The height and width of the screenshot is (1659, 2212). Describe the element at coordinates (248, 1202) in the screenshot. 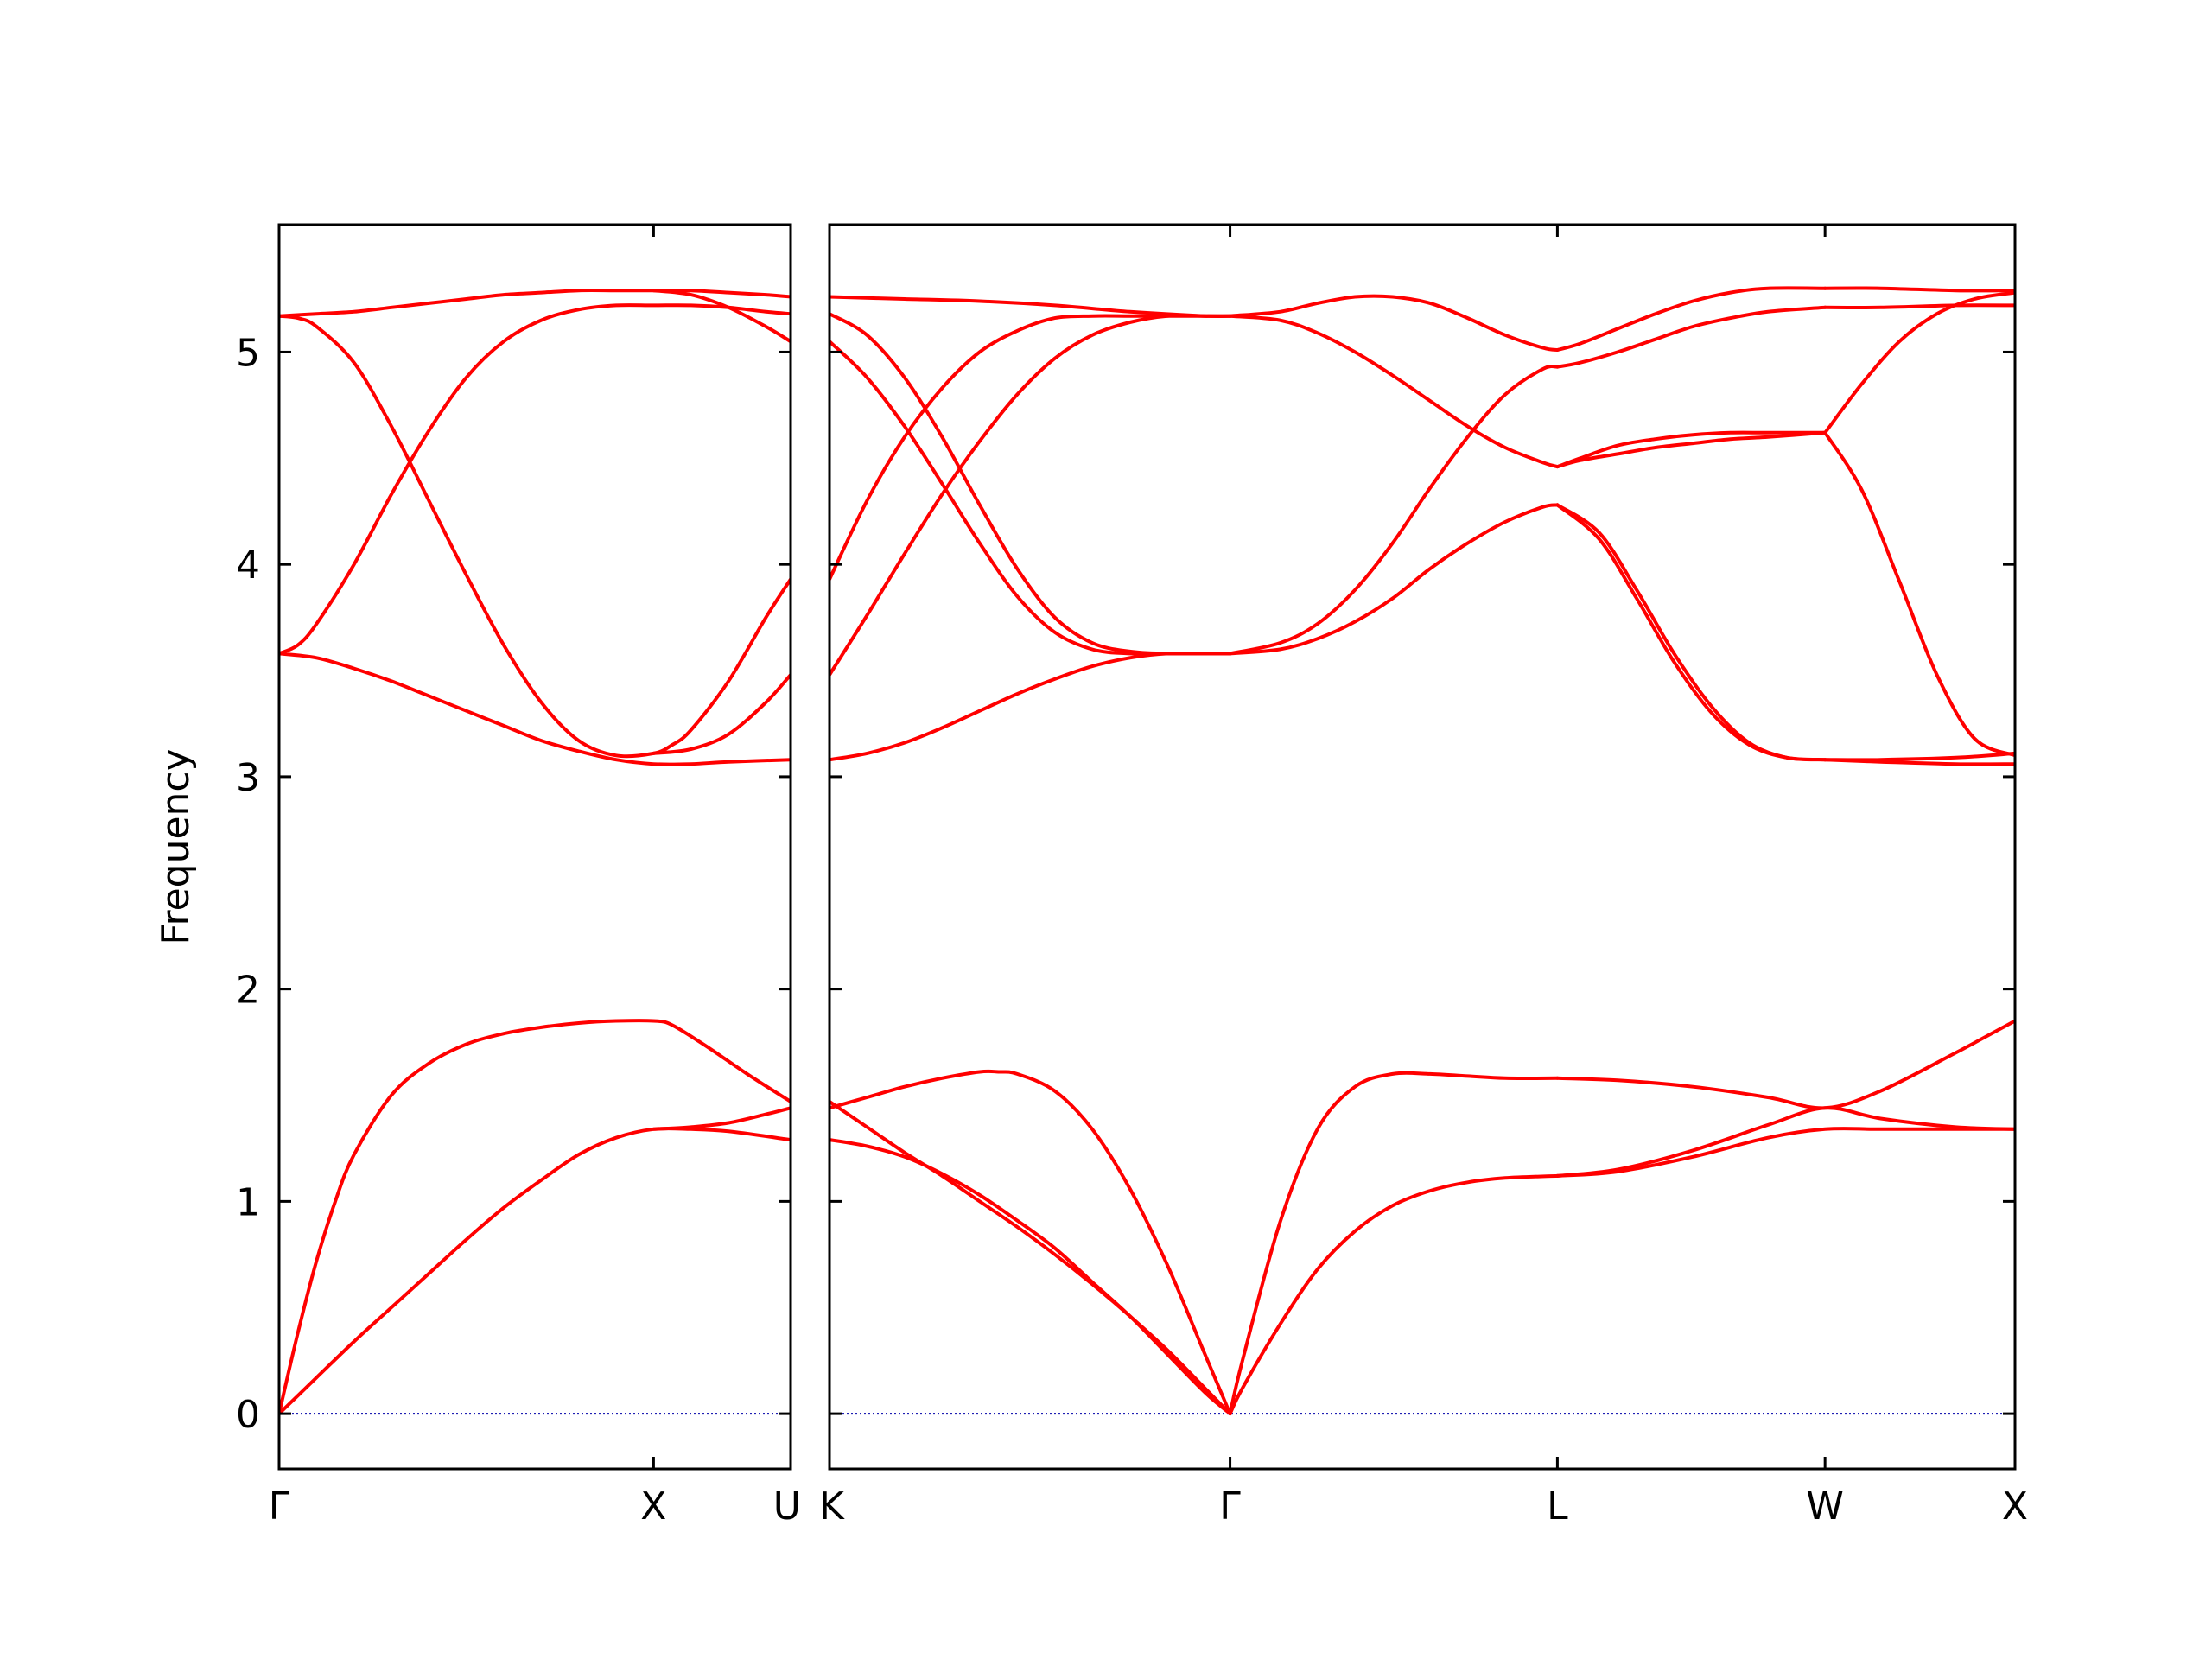

I see `y-tick-label: 1` at that location.